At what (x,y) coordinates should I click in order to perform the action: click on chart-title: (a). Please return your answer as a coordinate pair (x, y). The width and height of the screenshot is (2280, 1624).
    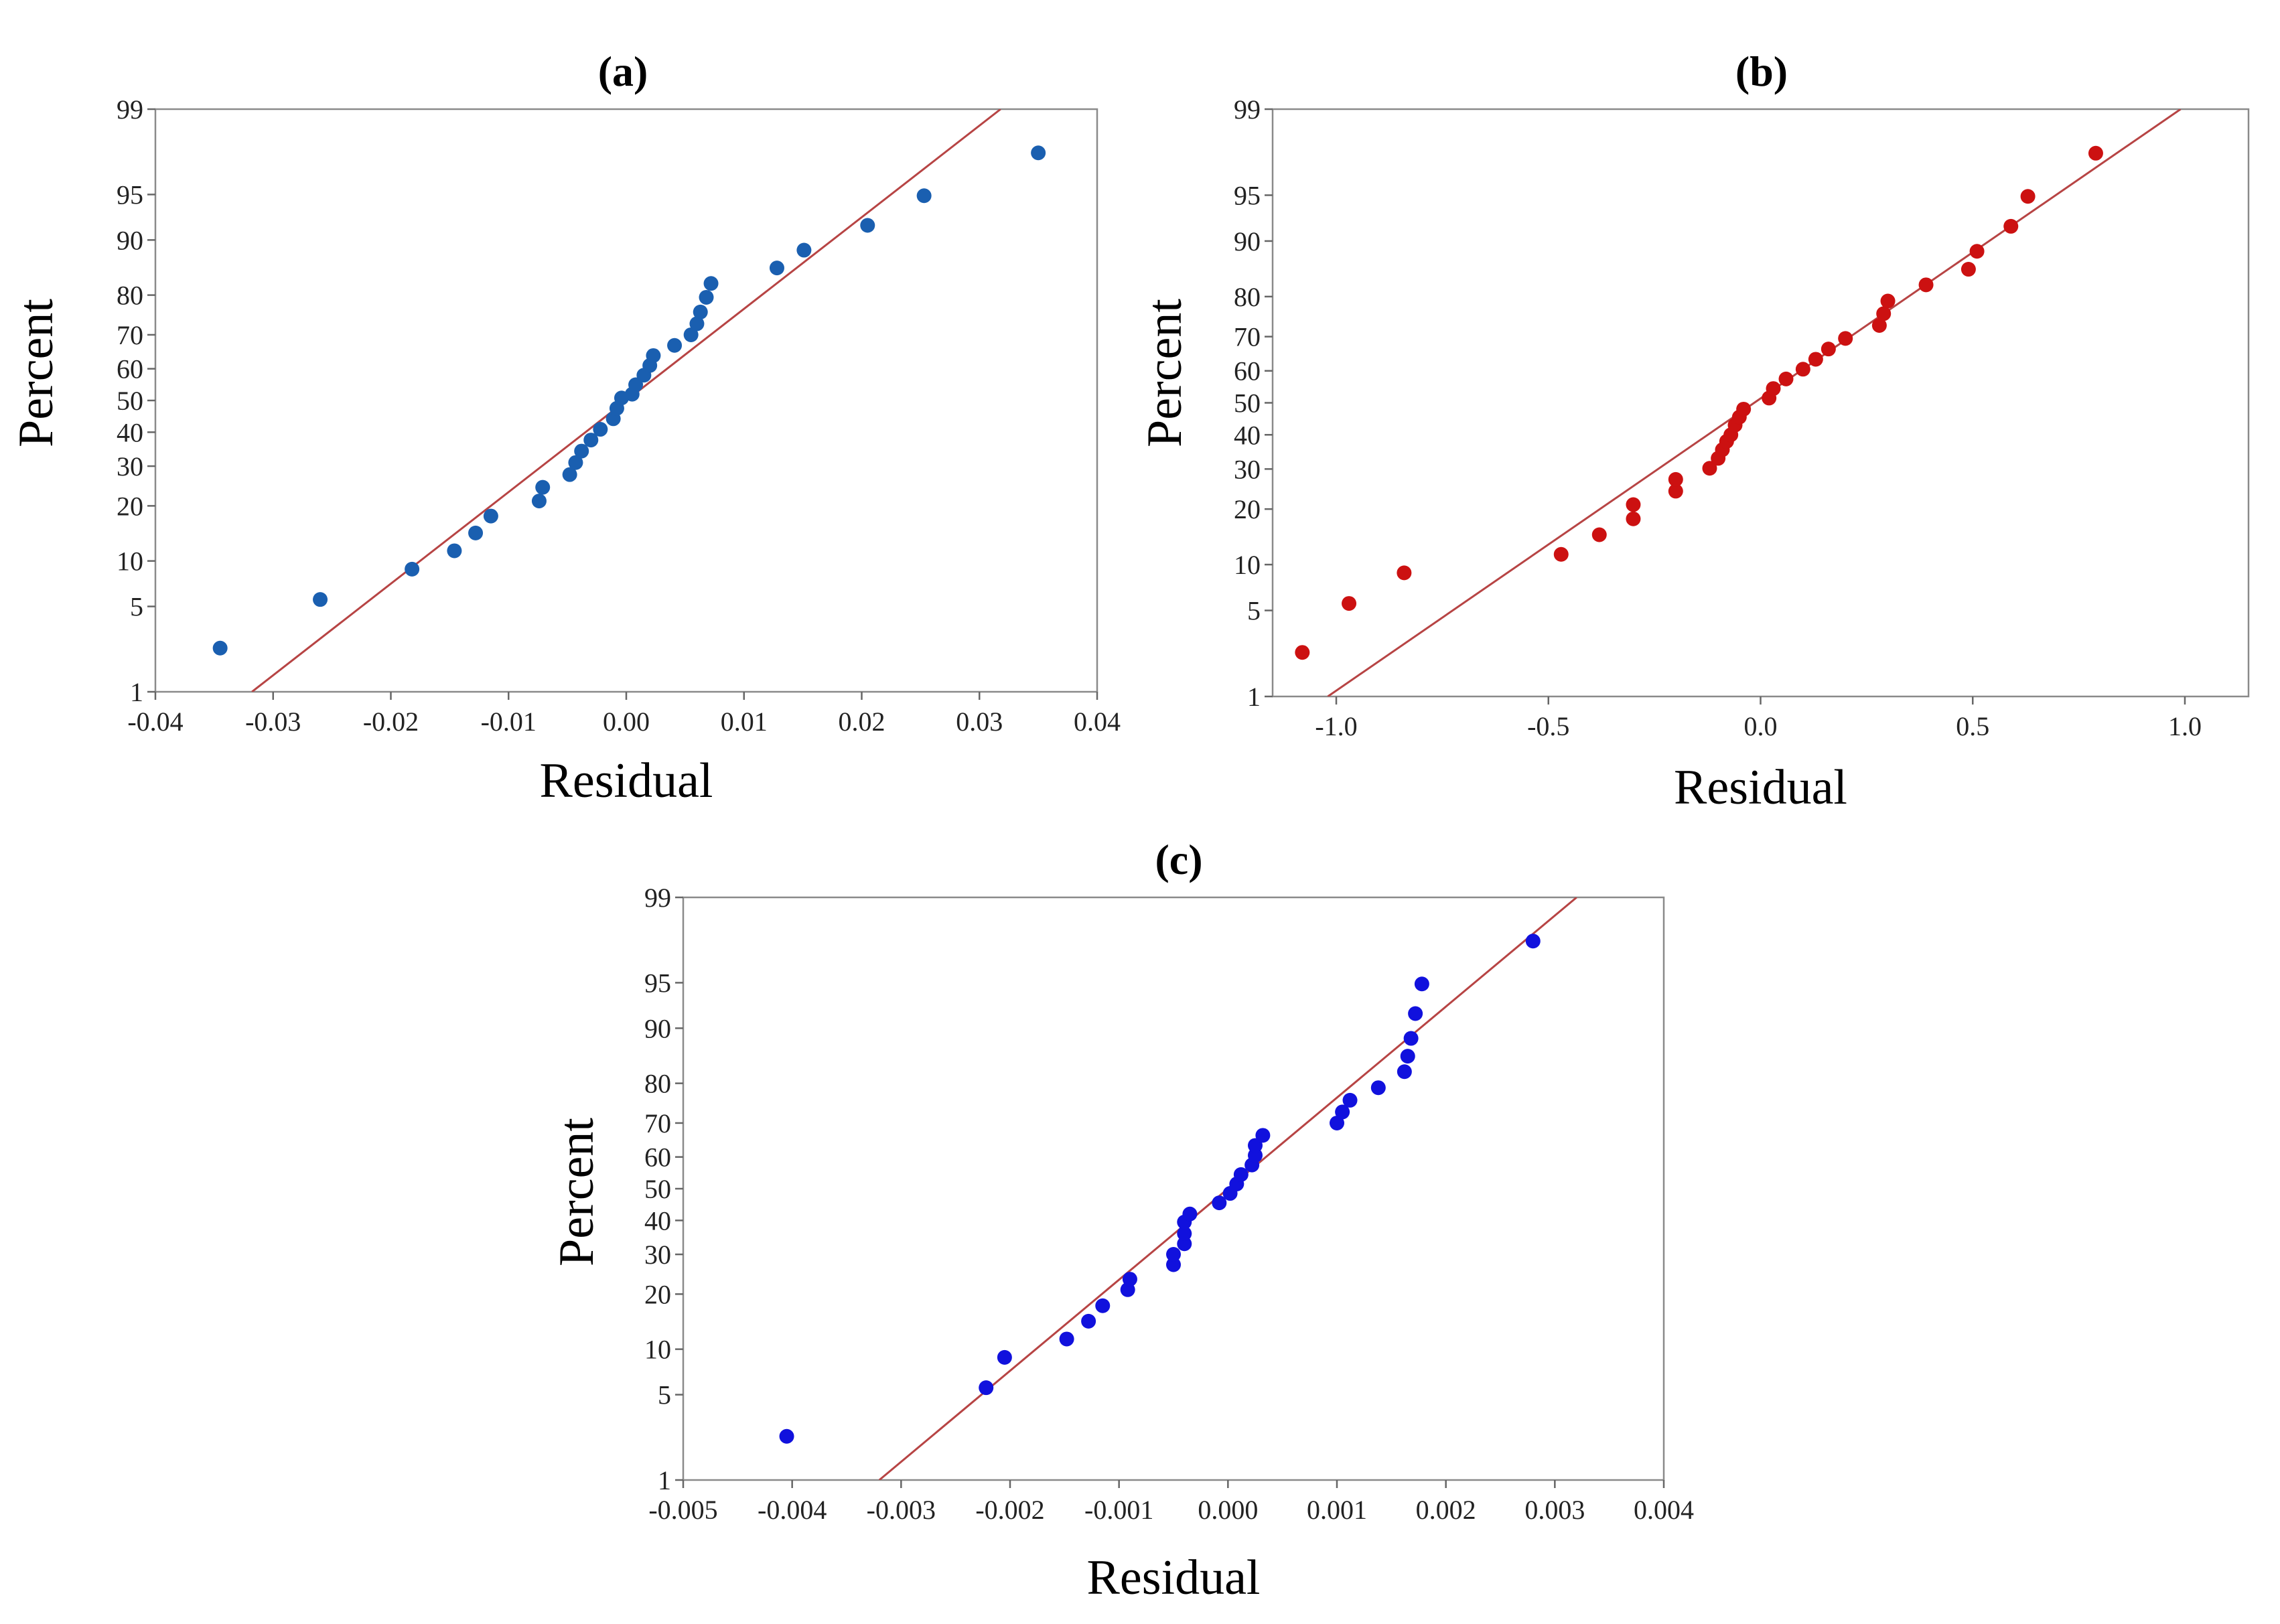
    Looking at the image, I should click on (623, 71).